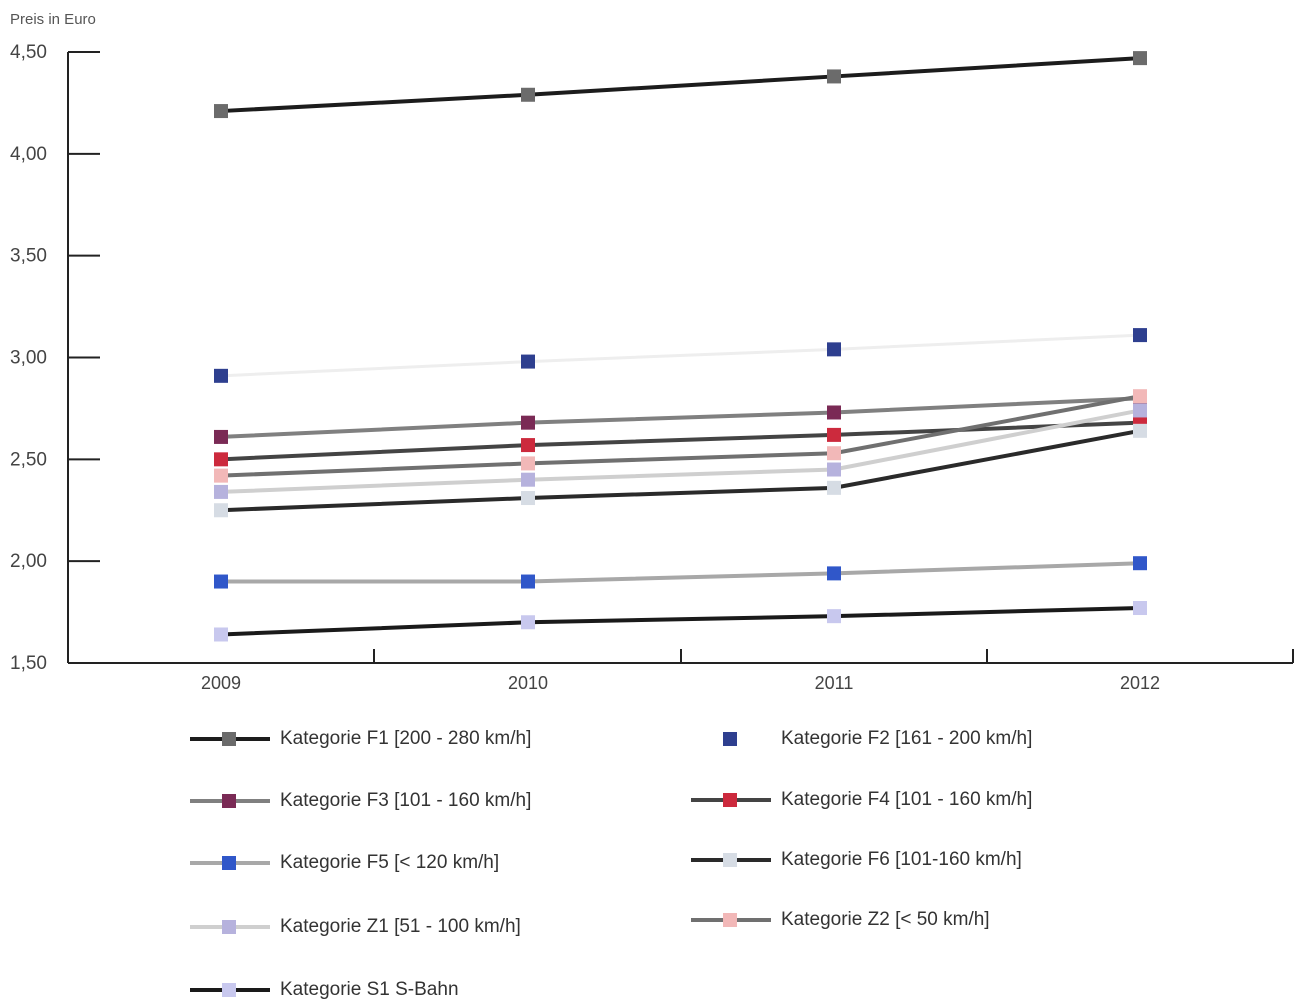 The width and height of the screenshot is (1298, 1002). I want to click on y-tick-label: 3,00, so click(28, 358).